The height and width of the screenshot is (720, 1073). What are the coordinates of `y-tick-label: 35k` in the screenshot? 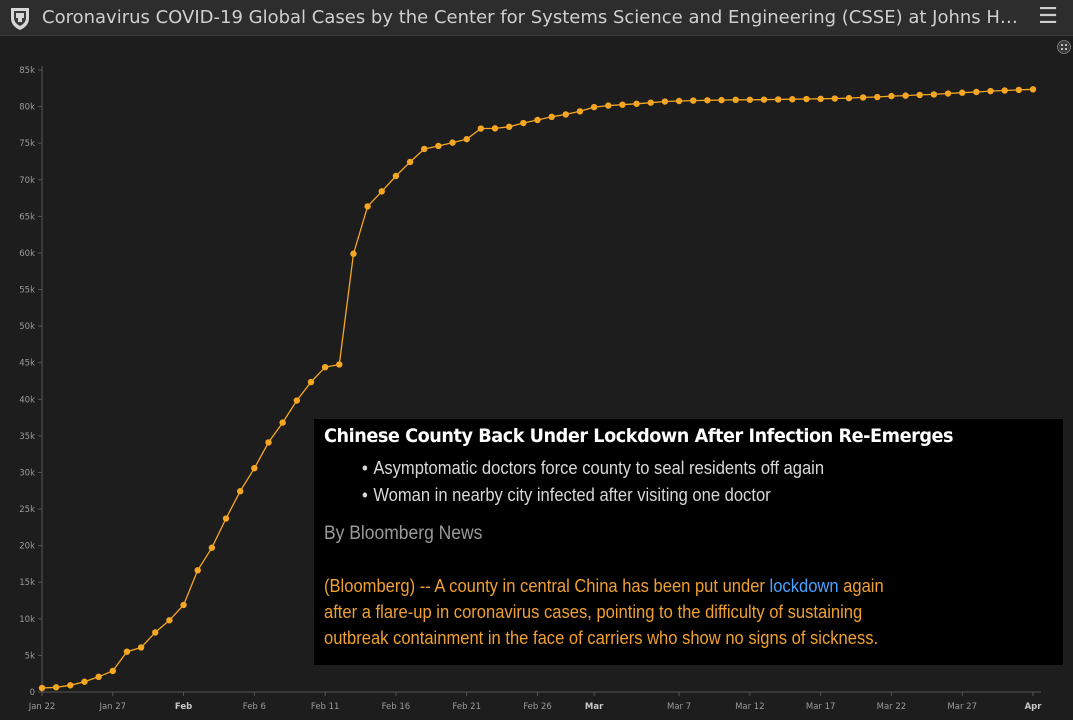 It's located at (27, 437).